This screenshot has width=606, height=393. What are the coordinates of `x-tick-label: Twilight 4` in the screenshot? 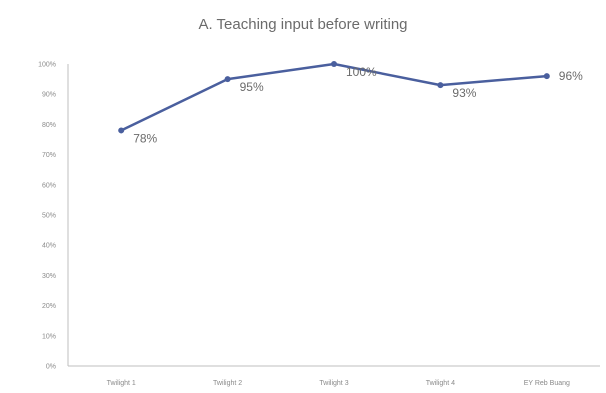 It's located at (440, 383).